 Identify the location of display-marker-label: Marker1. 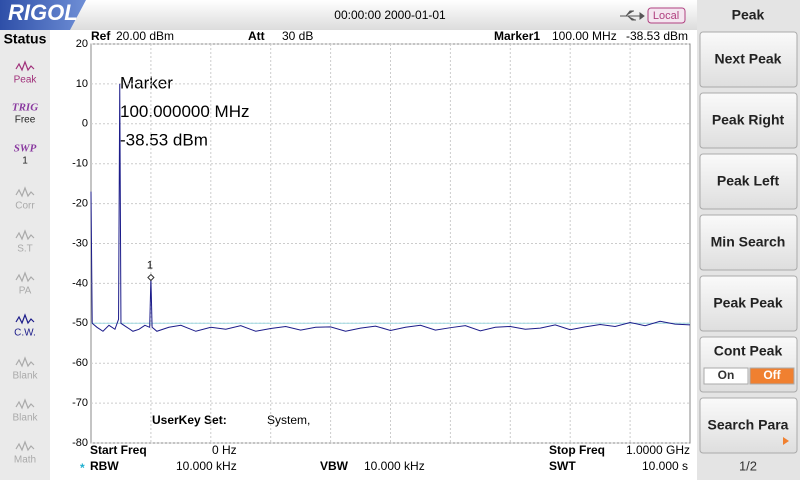
(517, 36).